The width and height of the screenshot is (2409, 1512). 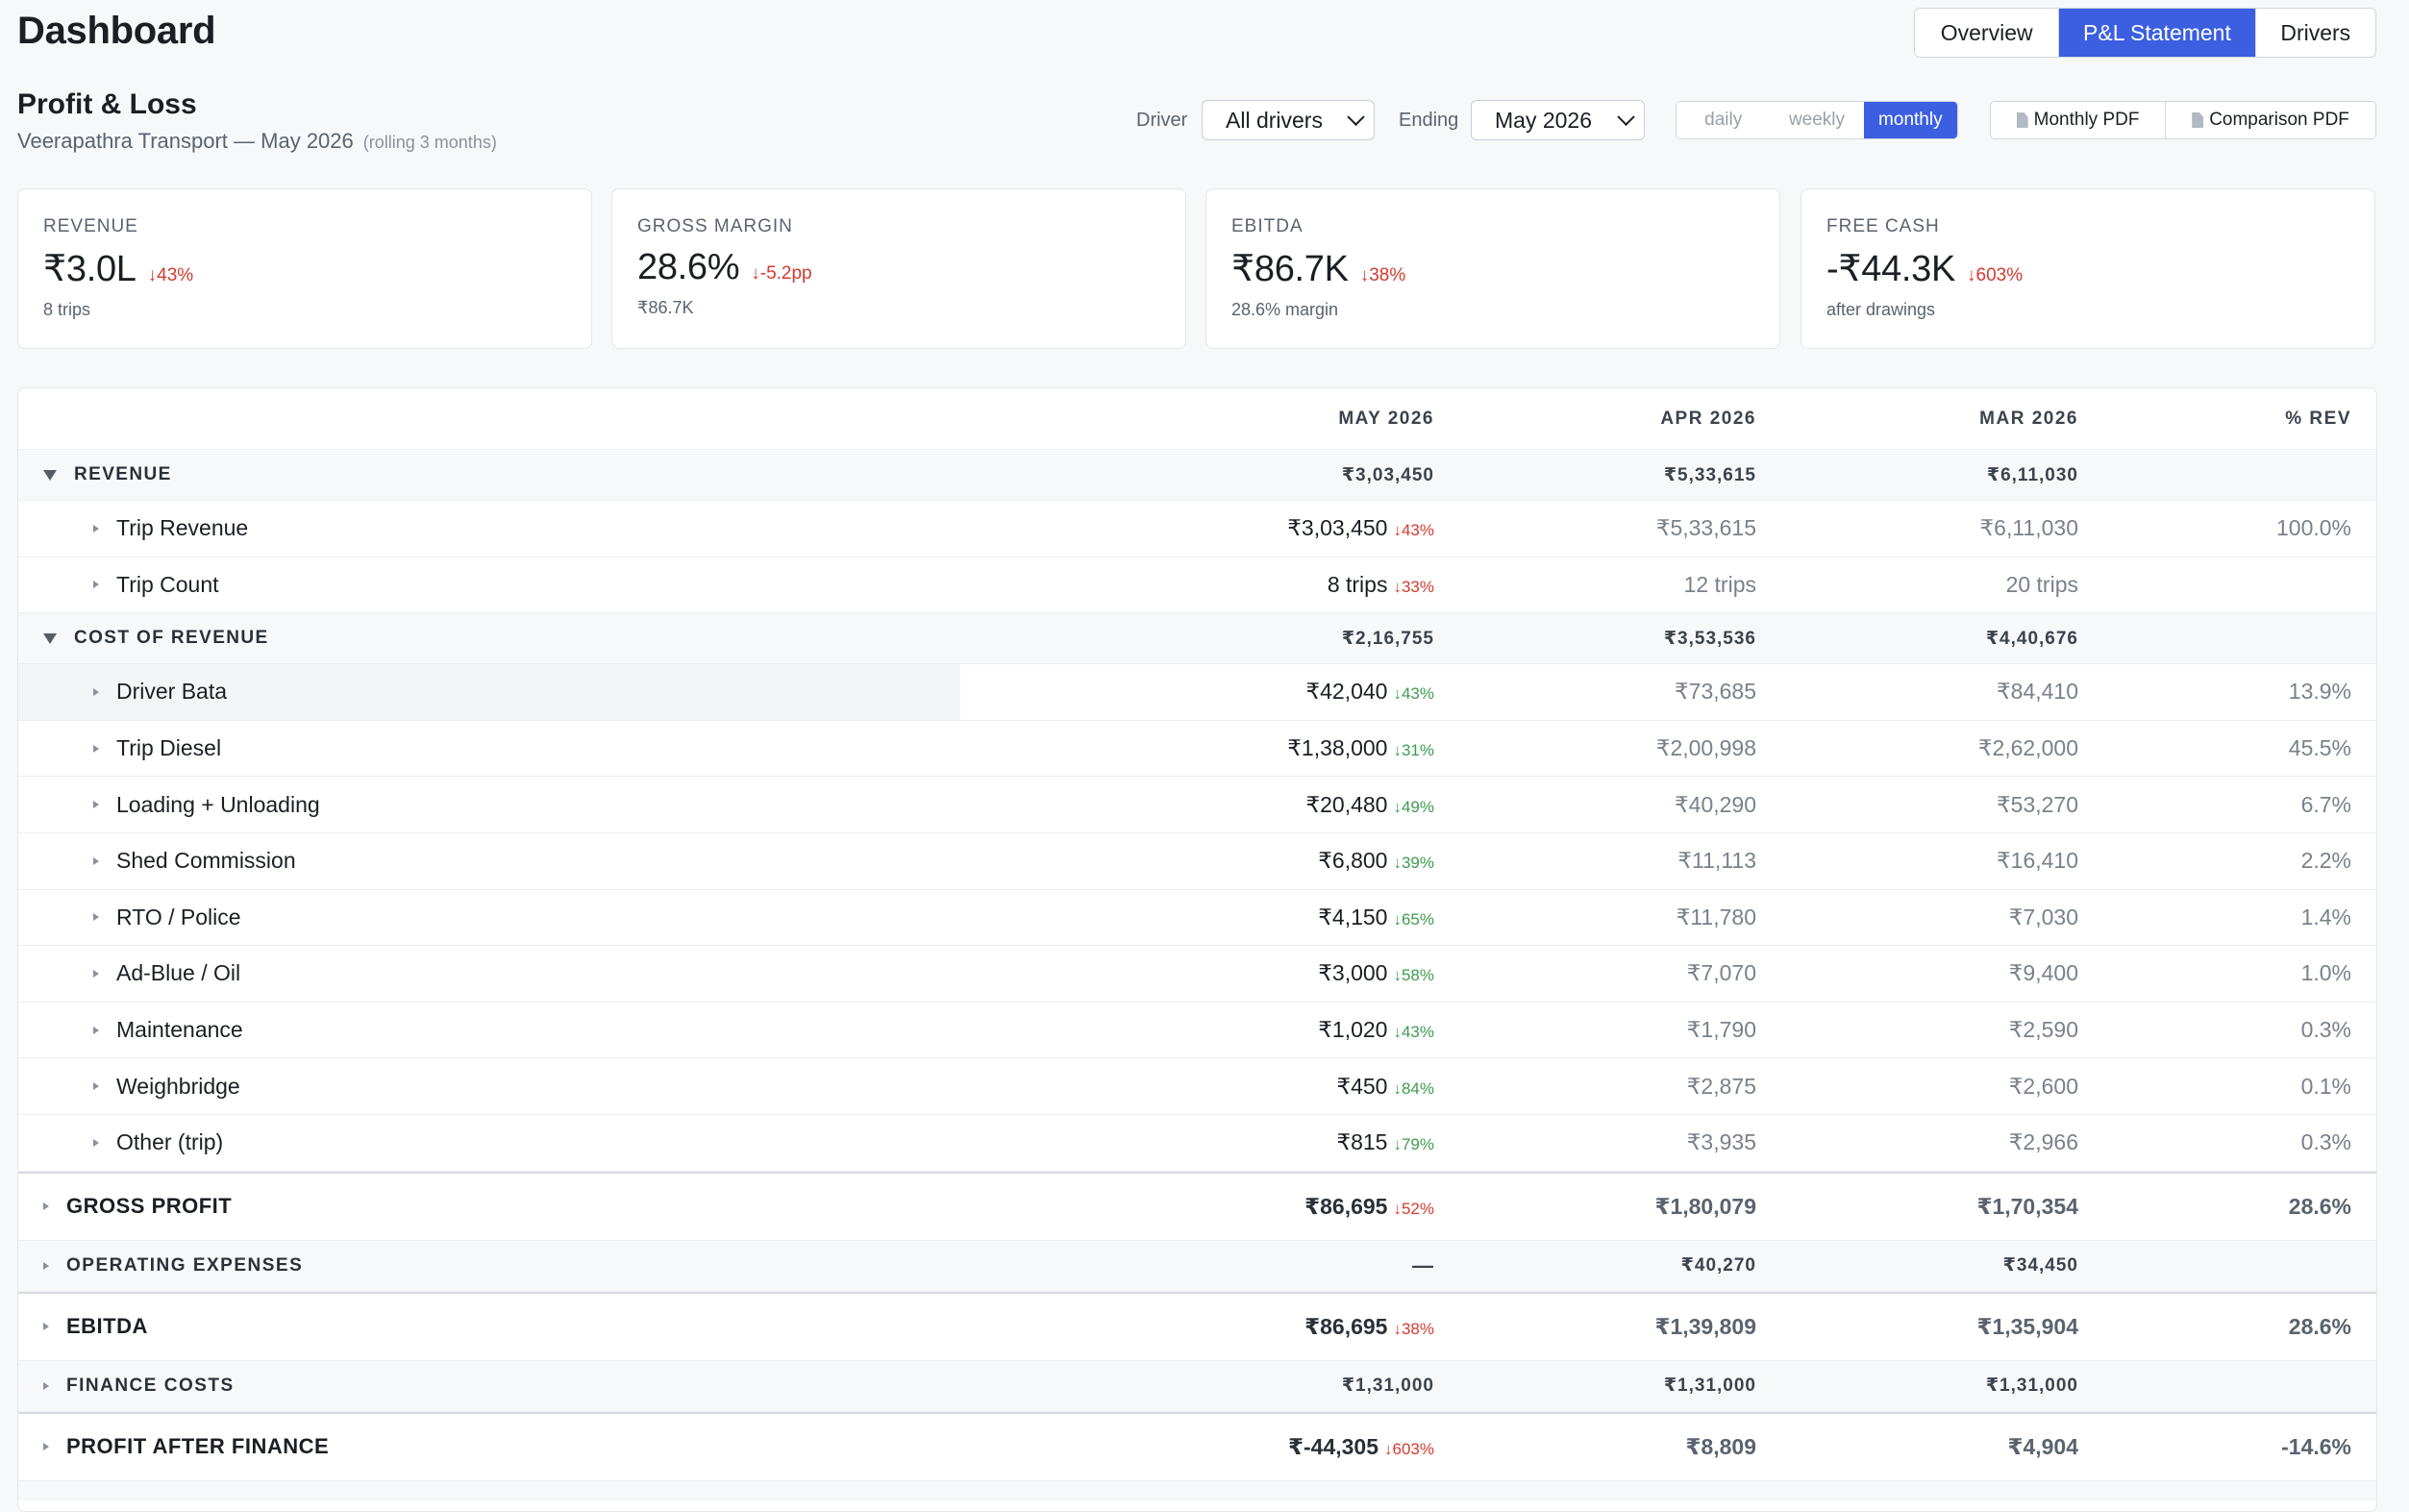 What do you see at coordinates (1705, 748) in the screenshot?
I see `line-value-apr: ₹2,00,998` at bounding box center [1705, 748].